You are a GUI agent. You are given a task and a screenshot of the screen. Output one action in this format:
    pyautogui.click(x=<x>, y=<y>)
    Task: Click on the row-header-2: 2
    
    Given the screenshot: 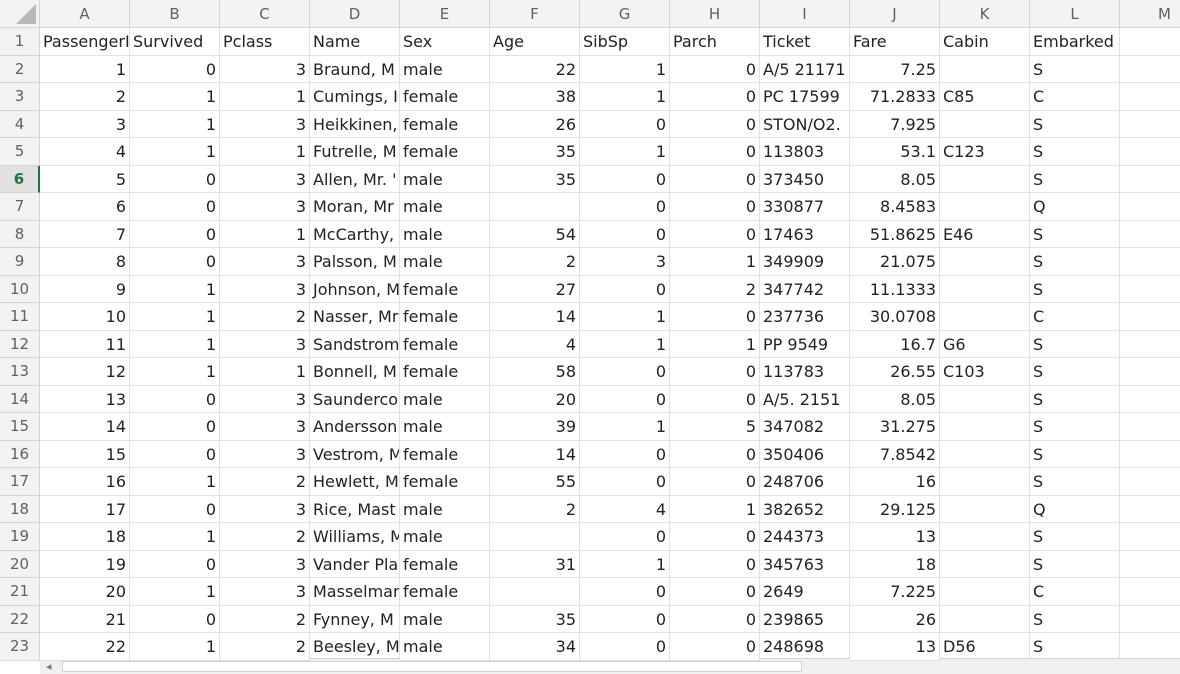 What is the action you would take?
    pyautogui.click(x=20, y=69)
    